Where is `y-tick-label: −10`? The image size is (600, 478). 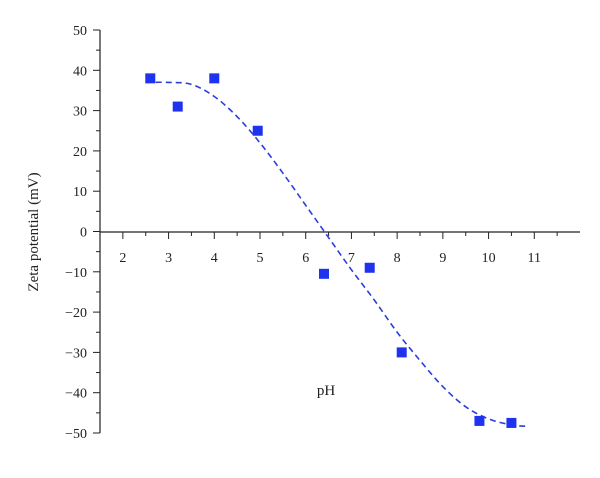 y-tick-label: −10 is located at coordinates (76, 273).